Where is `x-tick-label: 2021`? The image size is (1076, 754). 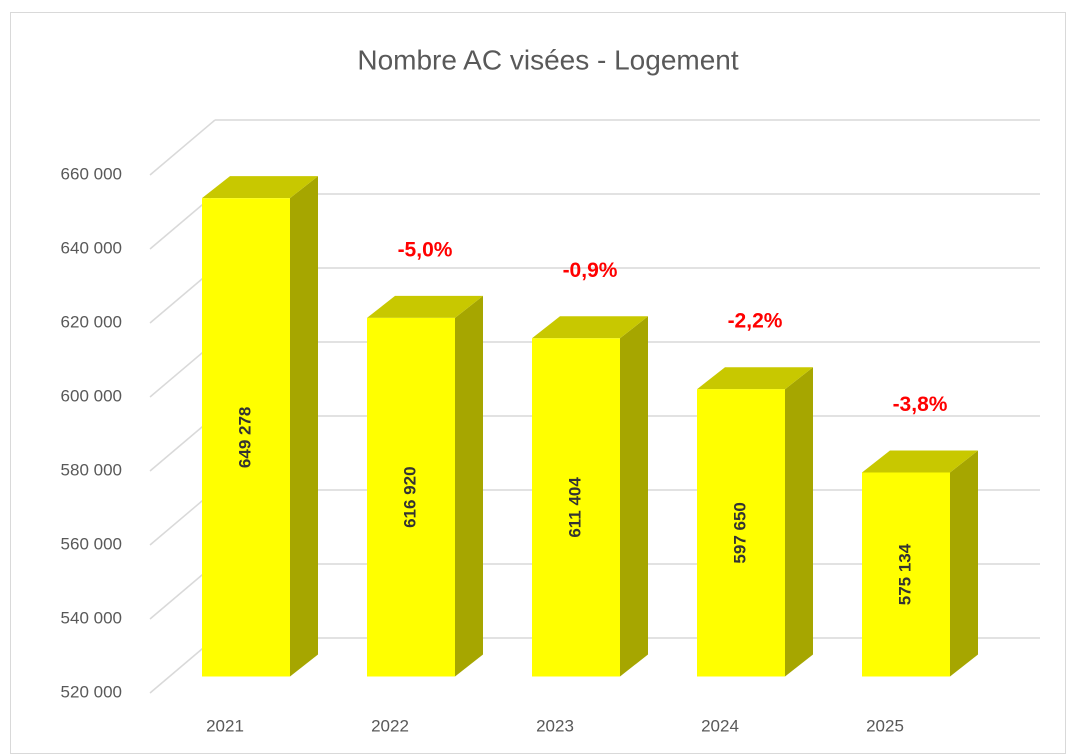 x-tick-label: 2021 is located at coordinates (225, 725).